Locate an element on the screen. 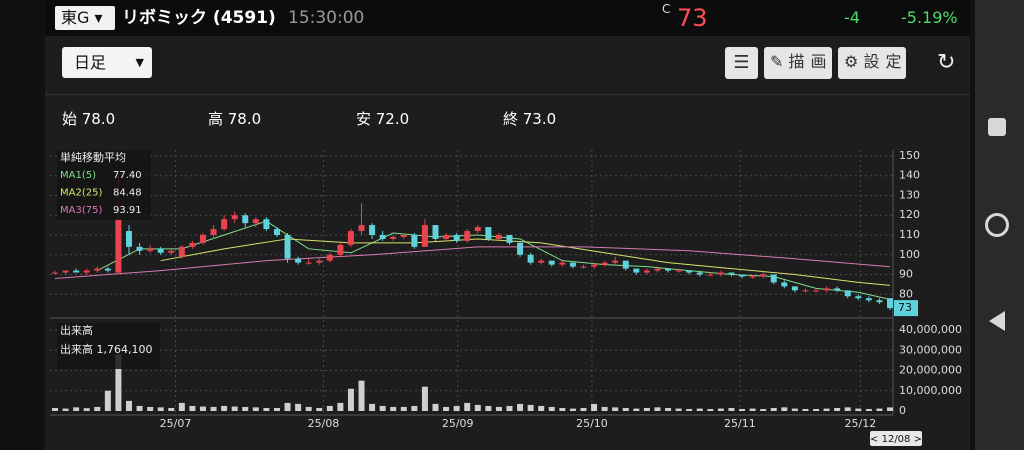  x-tick-label: 25/11 is located at coordinates (740, 423).